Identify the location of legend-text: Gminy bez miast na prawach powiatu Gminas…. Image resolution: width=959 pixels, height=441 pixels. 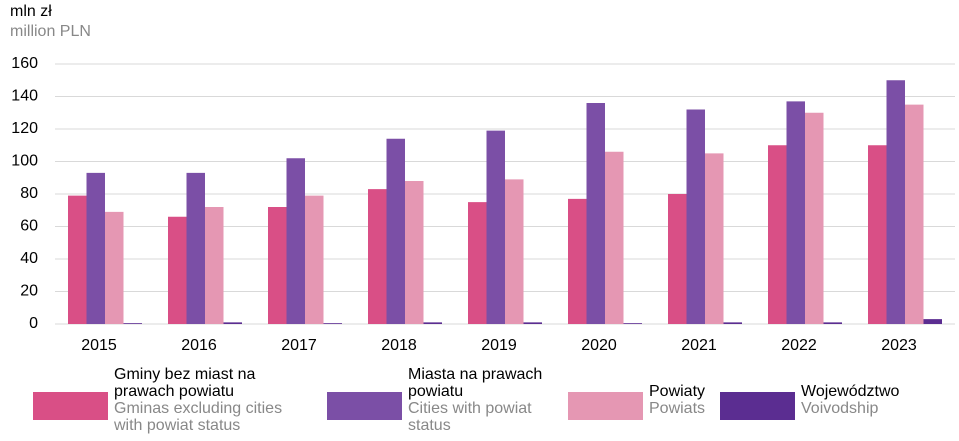
(199, 400).